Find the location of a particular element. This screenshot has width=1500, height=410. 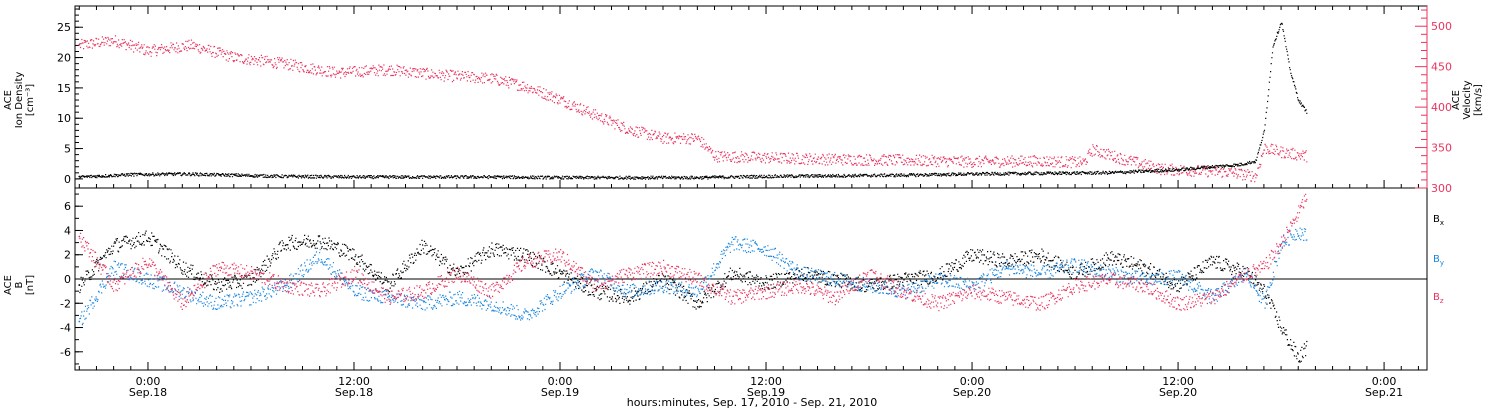

y-tick-label-field: -6 is located at coordinates (65, 352).